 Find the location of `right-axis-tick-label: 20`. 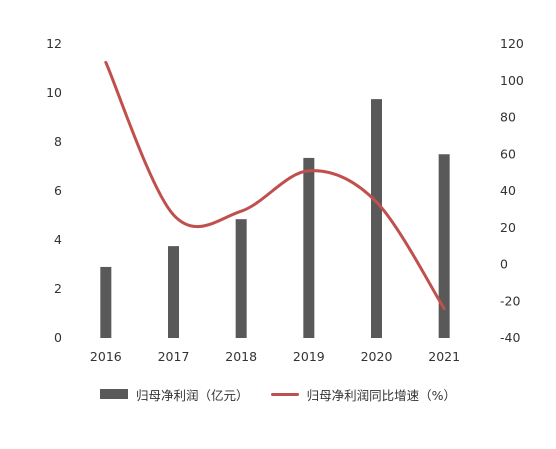

right-axis-tick-label: 20 is located at coordinates (508, 227).